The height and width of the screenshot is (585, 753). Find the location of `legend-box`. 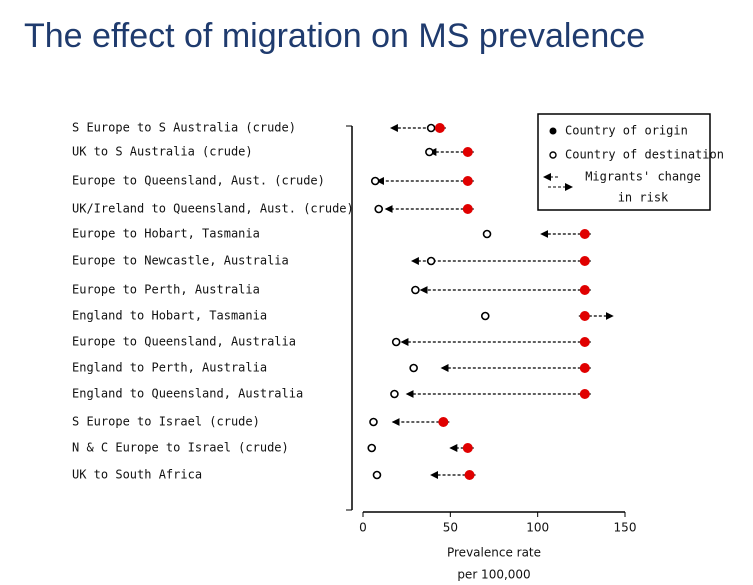

legend-box is located at coordinates (624, 162).